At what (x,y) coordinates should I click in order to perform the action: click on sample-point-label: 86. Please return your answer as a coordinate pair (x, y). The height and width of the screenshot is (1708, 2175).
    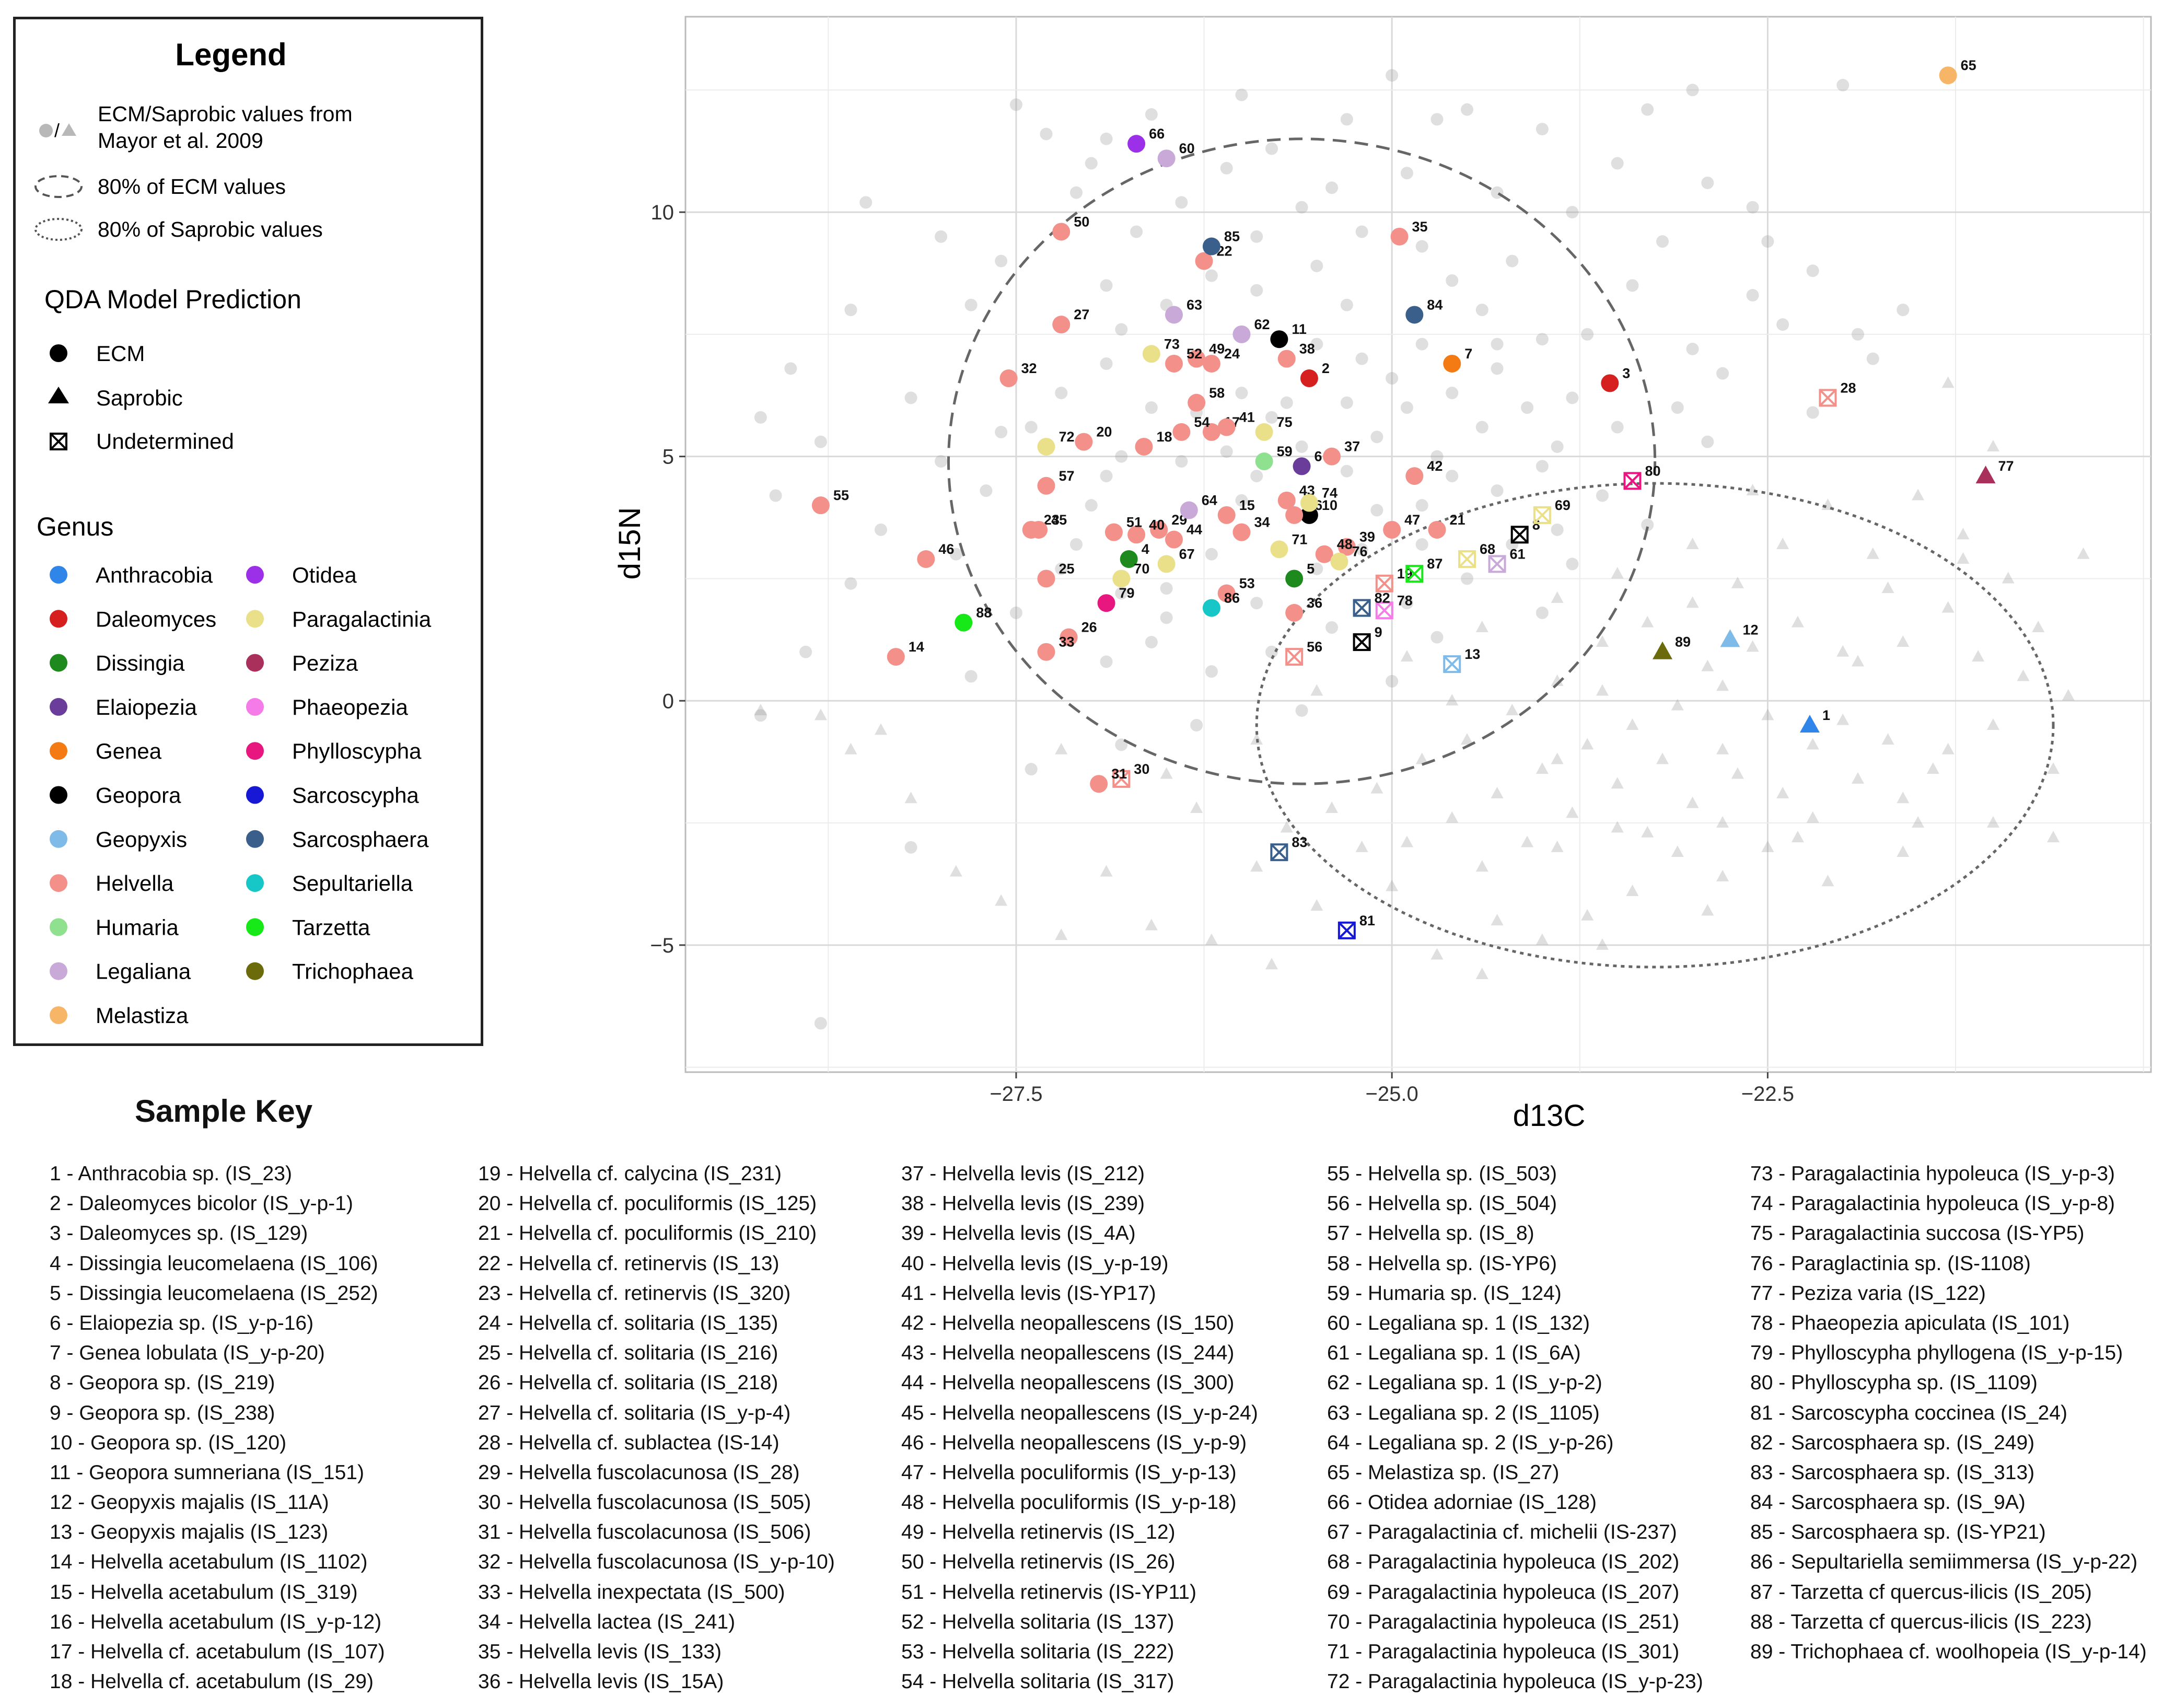
    Looking at the image, I should click on (1232, 598).